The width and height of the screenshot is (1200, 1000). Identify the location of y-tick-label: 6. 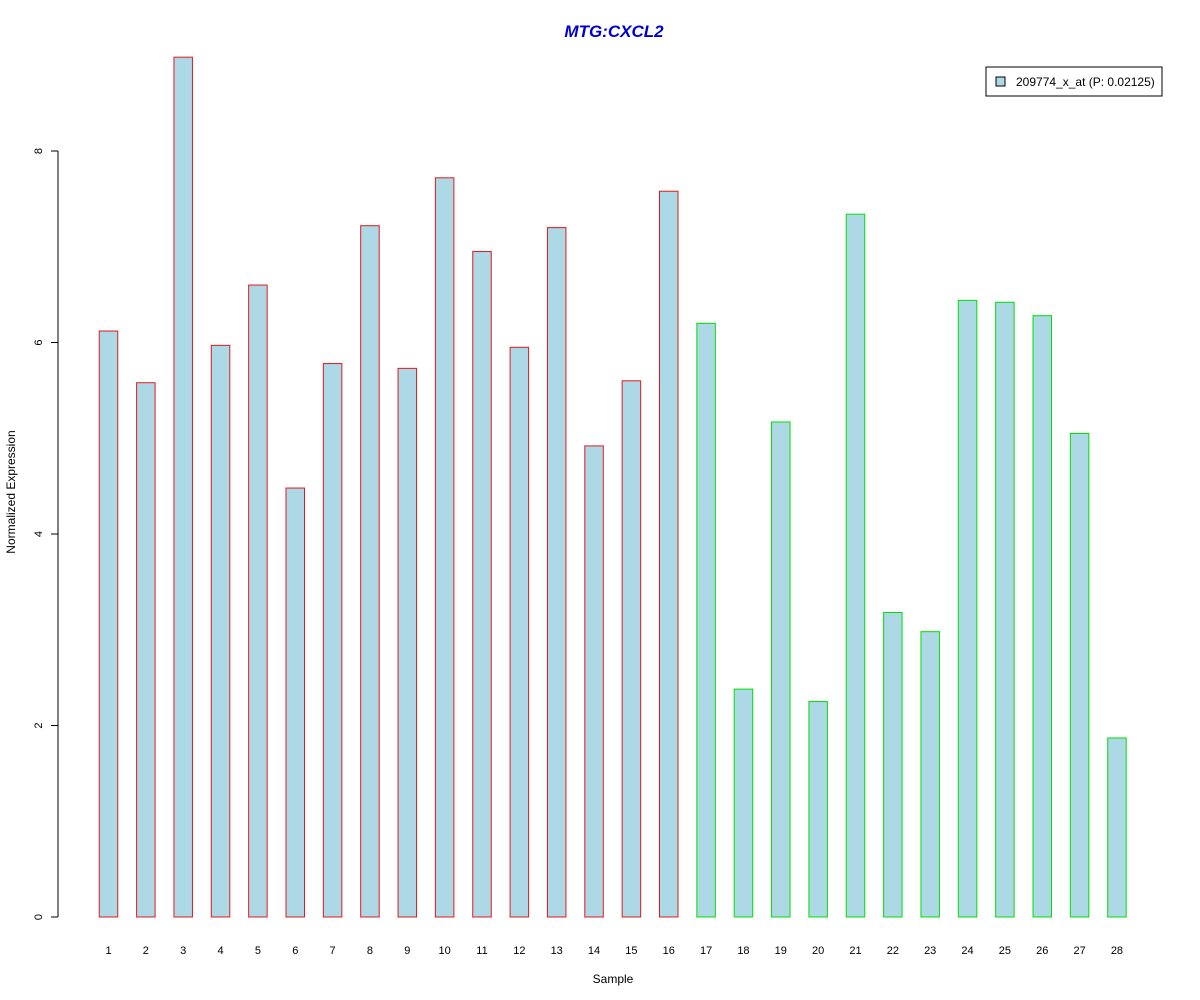
(39, 342).